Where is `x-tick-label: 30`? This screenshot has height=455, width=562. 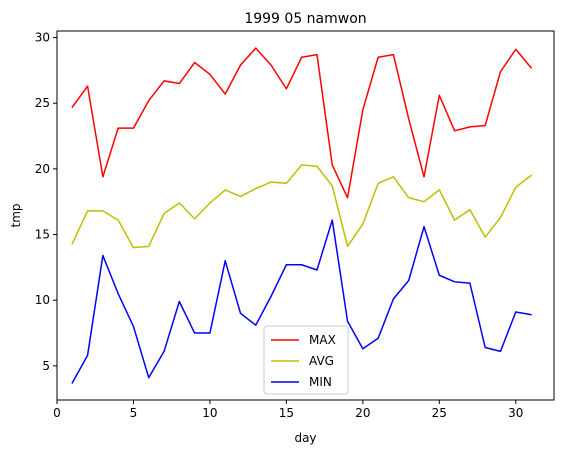
x-tick-label: 30 is located at coordinates (515, 413).